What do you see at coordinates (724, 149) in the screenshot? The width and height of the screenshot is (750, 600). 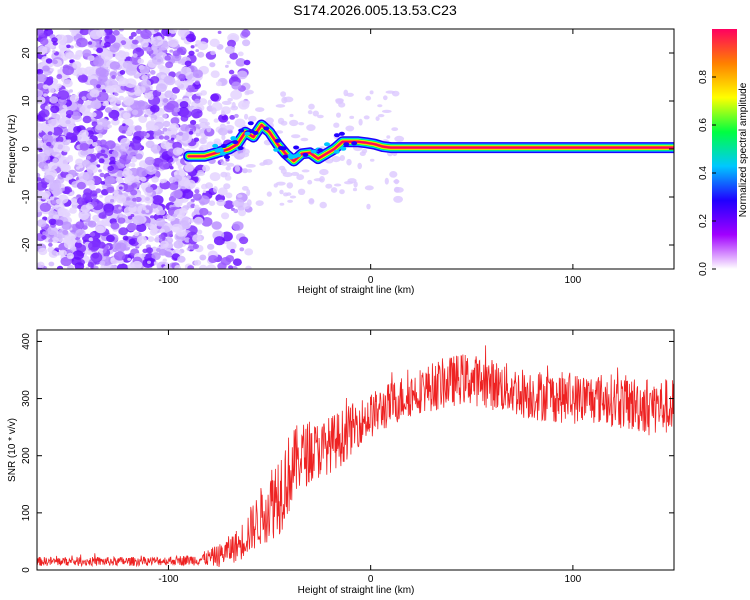 I see `colorbar-gradient` at bounding box center [724, 149].